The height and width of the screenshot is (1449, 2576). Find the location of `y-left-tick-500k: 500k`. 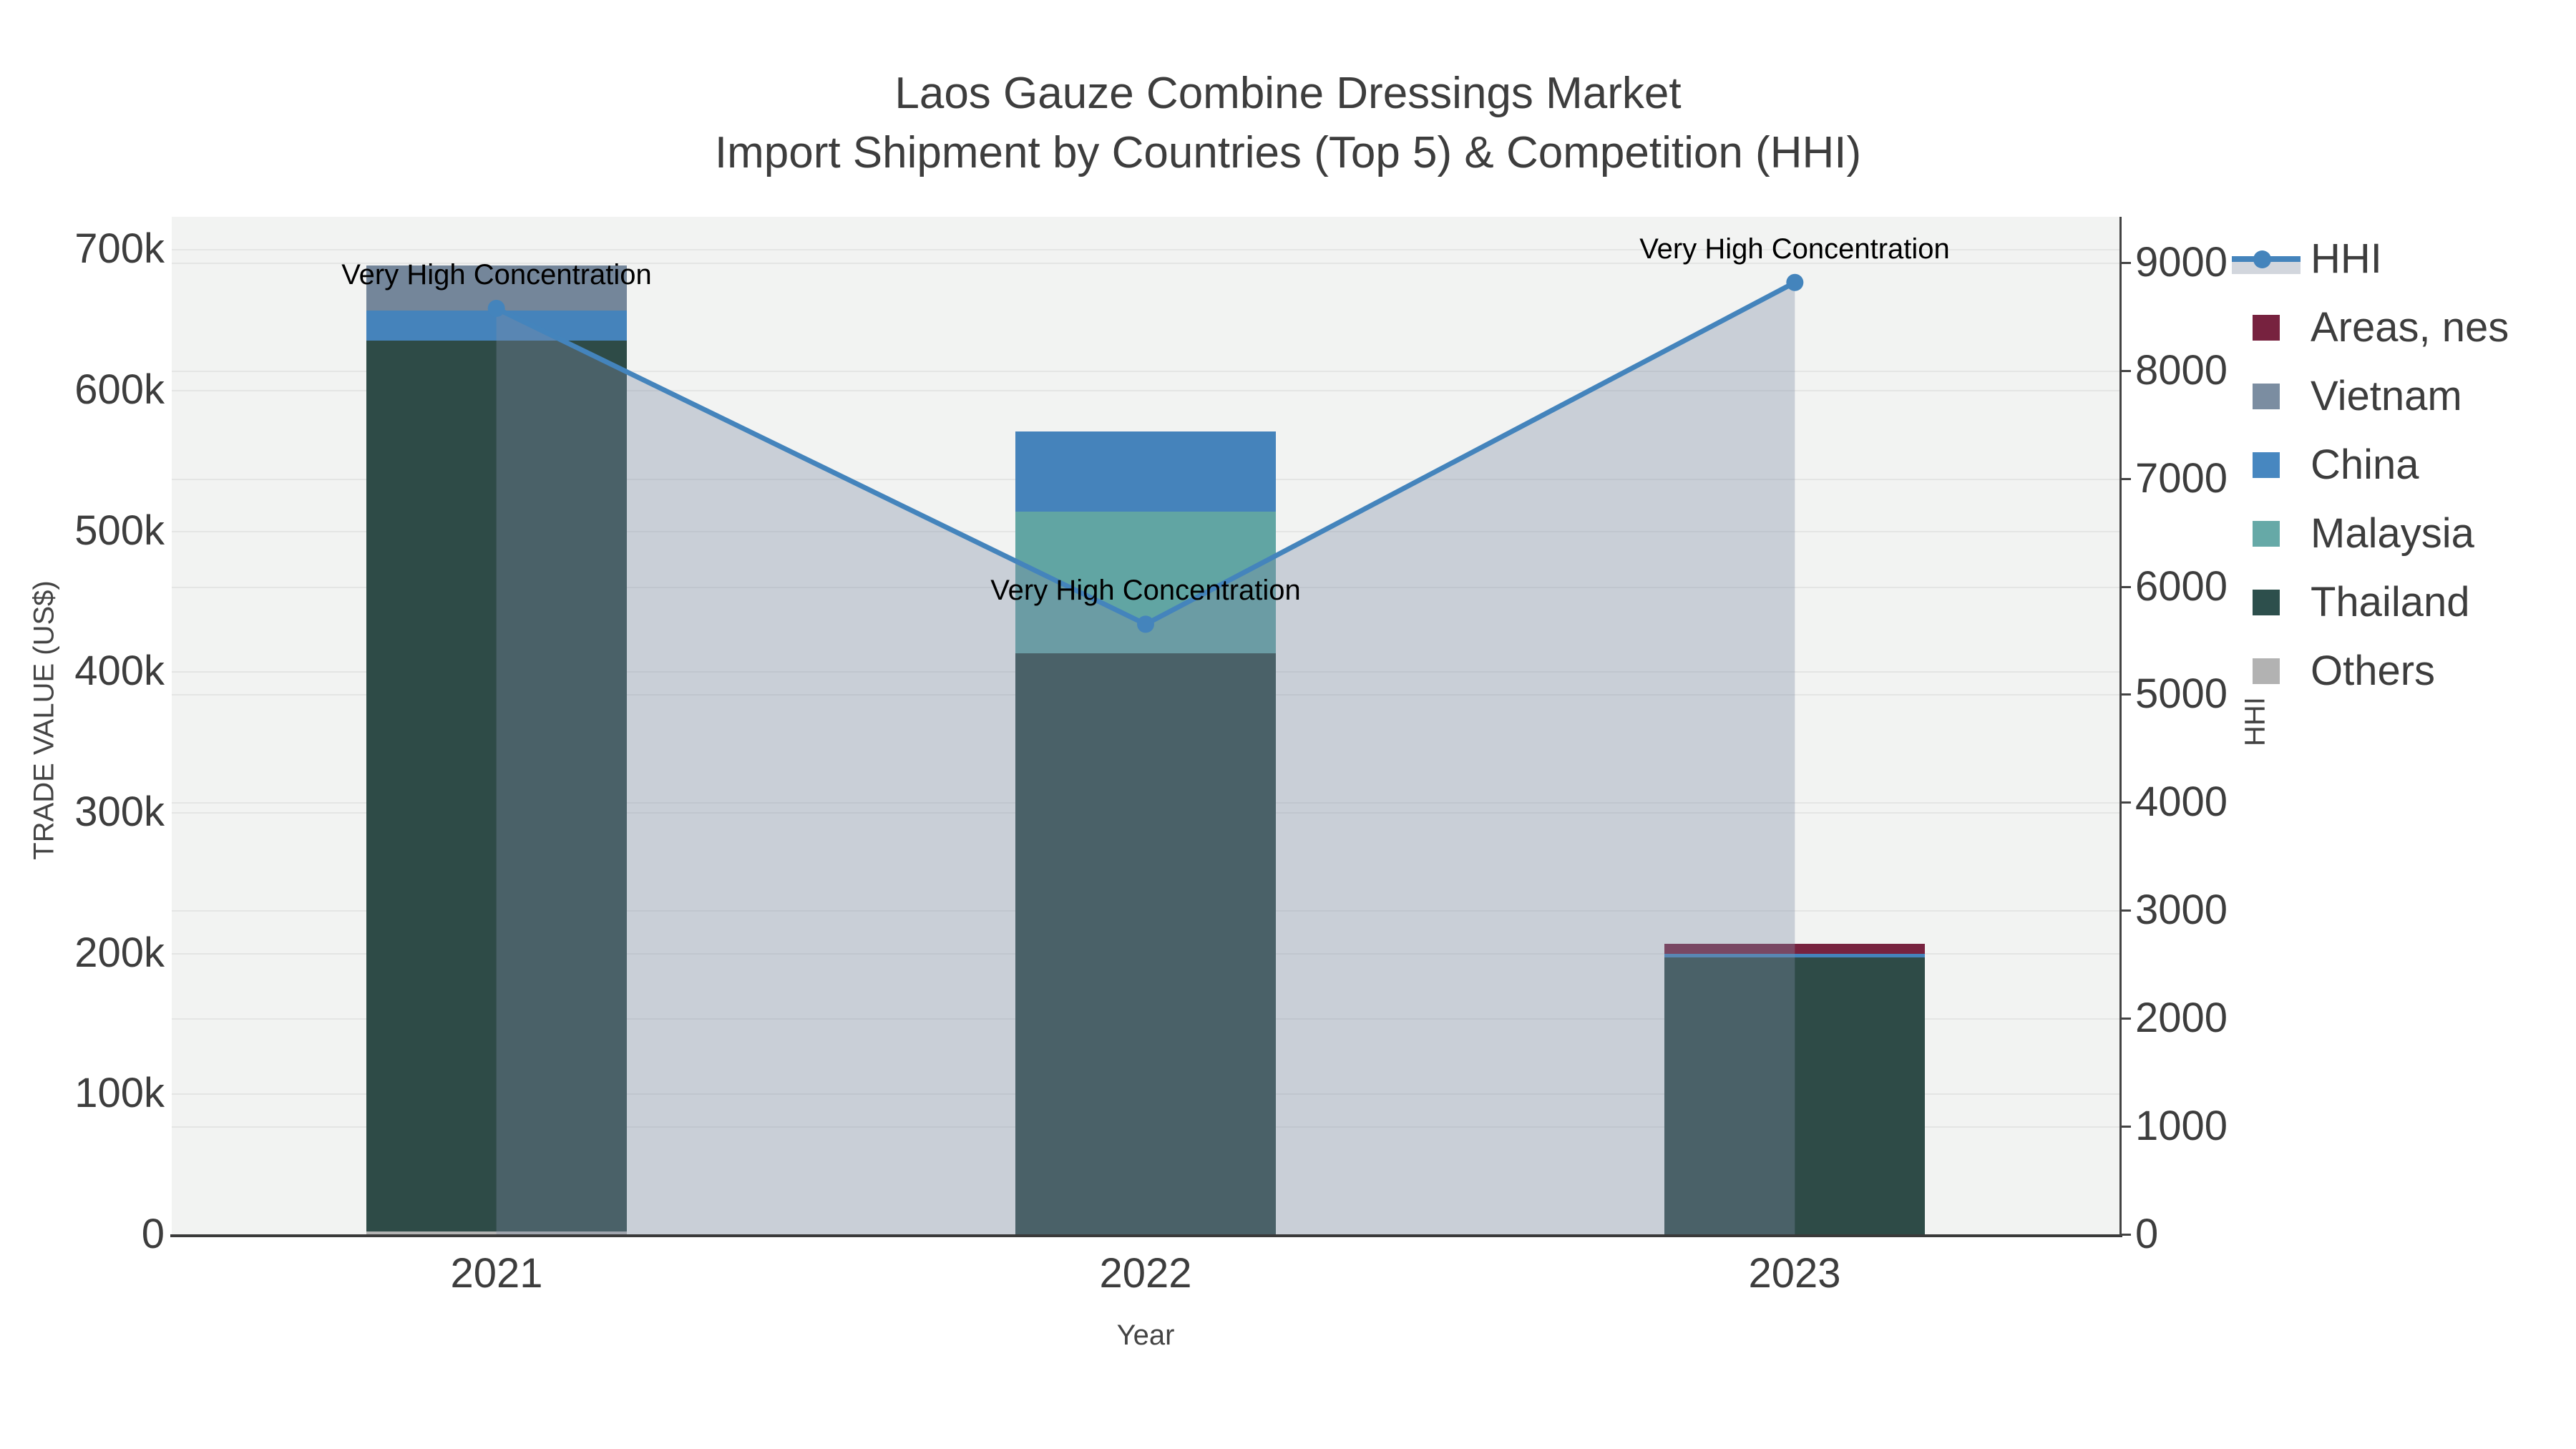

y-left-tick-500k: 500k is located at coordinates (119, 530).